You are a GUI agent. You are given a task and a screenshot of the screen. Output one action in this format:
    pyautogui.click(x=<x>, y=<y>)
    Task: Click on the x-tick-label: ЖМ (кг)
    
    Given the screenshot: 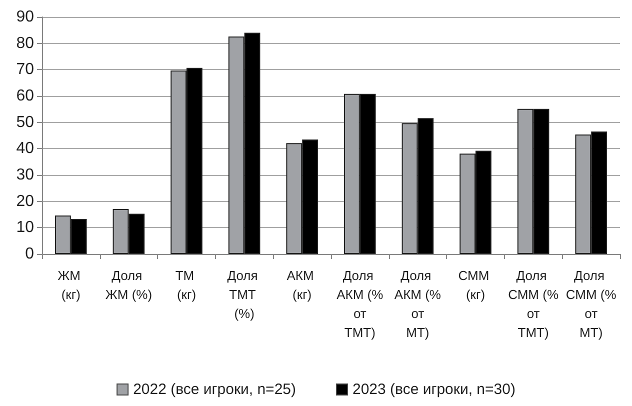 What is the action you would take?
    pyautogui.click(x=71, y=285)
    